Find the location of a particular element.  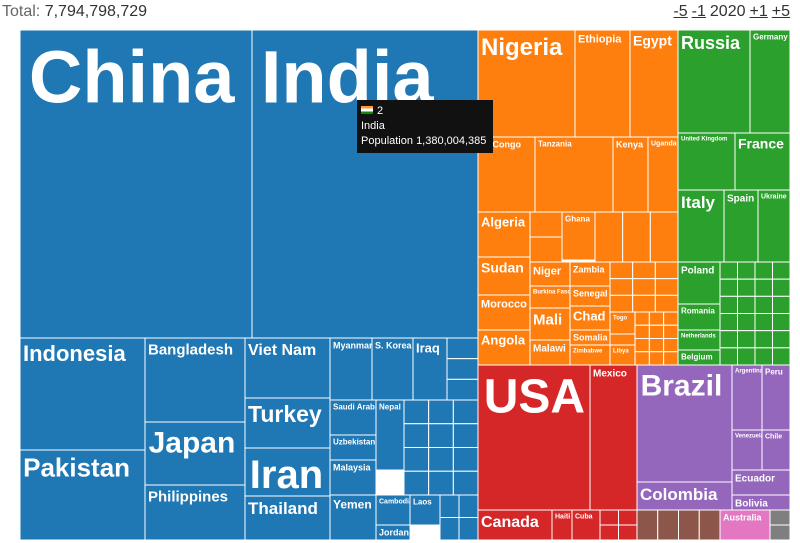

total-value: 7,794,798,729 is located at coordinates (96, 11).